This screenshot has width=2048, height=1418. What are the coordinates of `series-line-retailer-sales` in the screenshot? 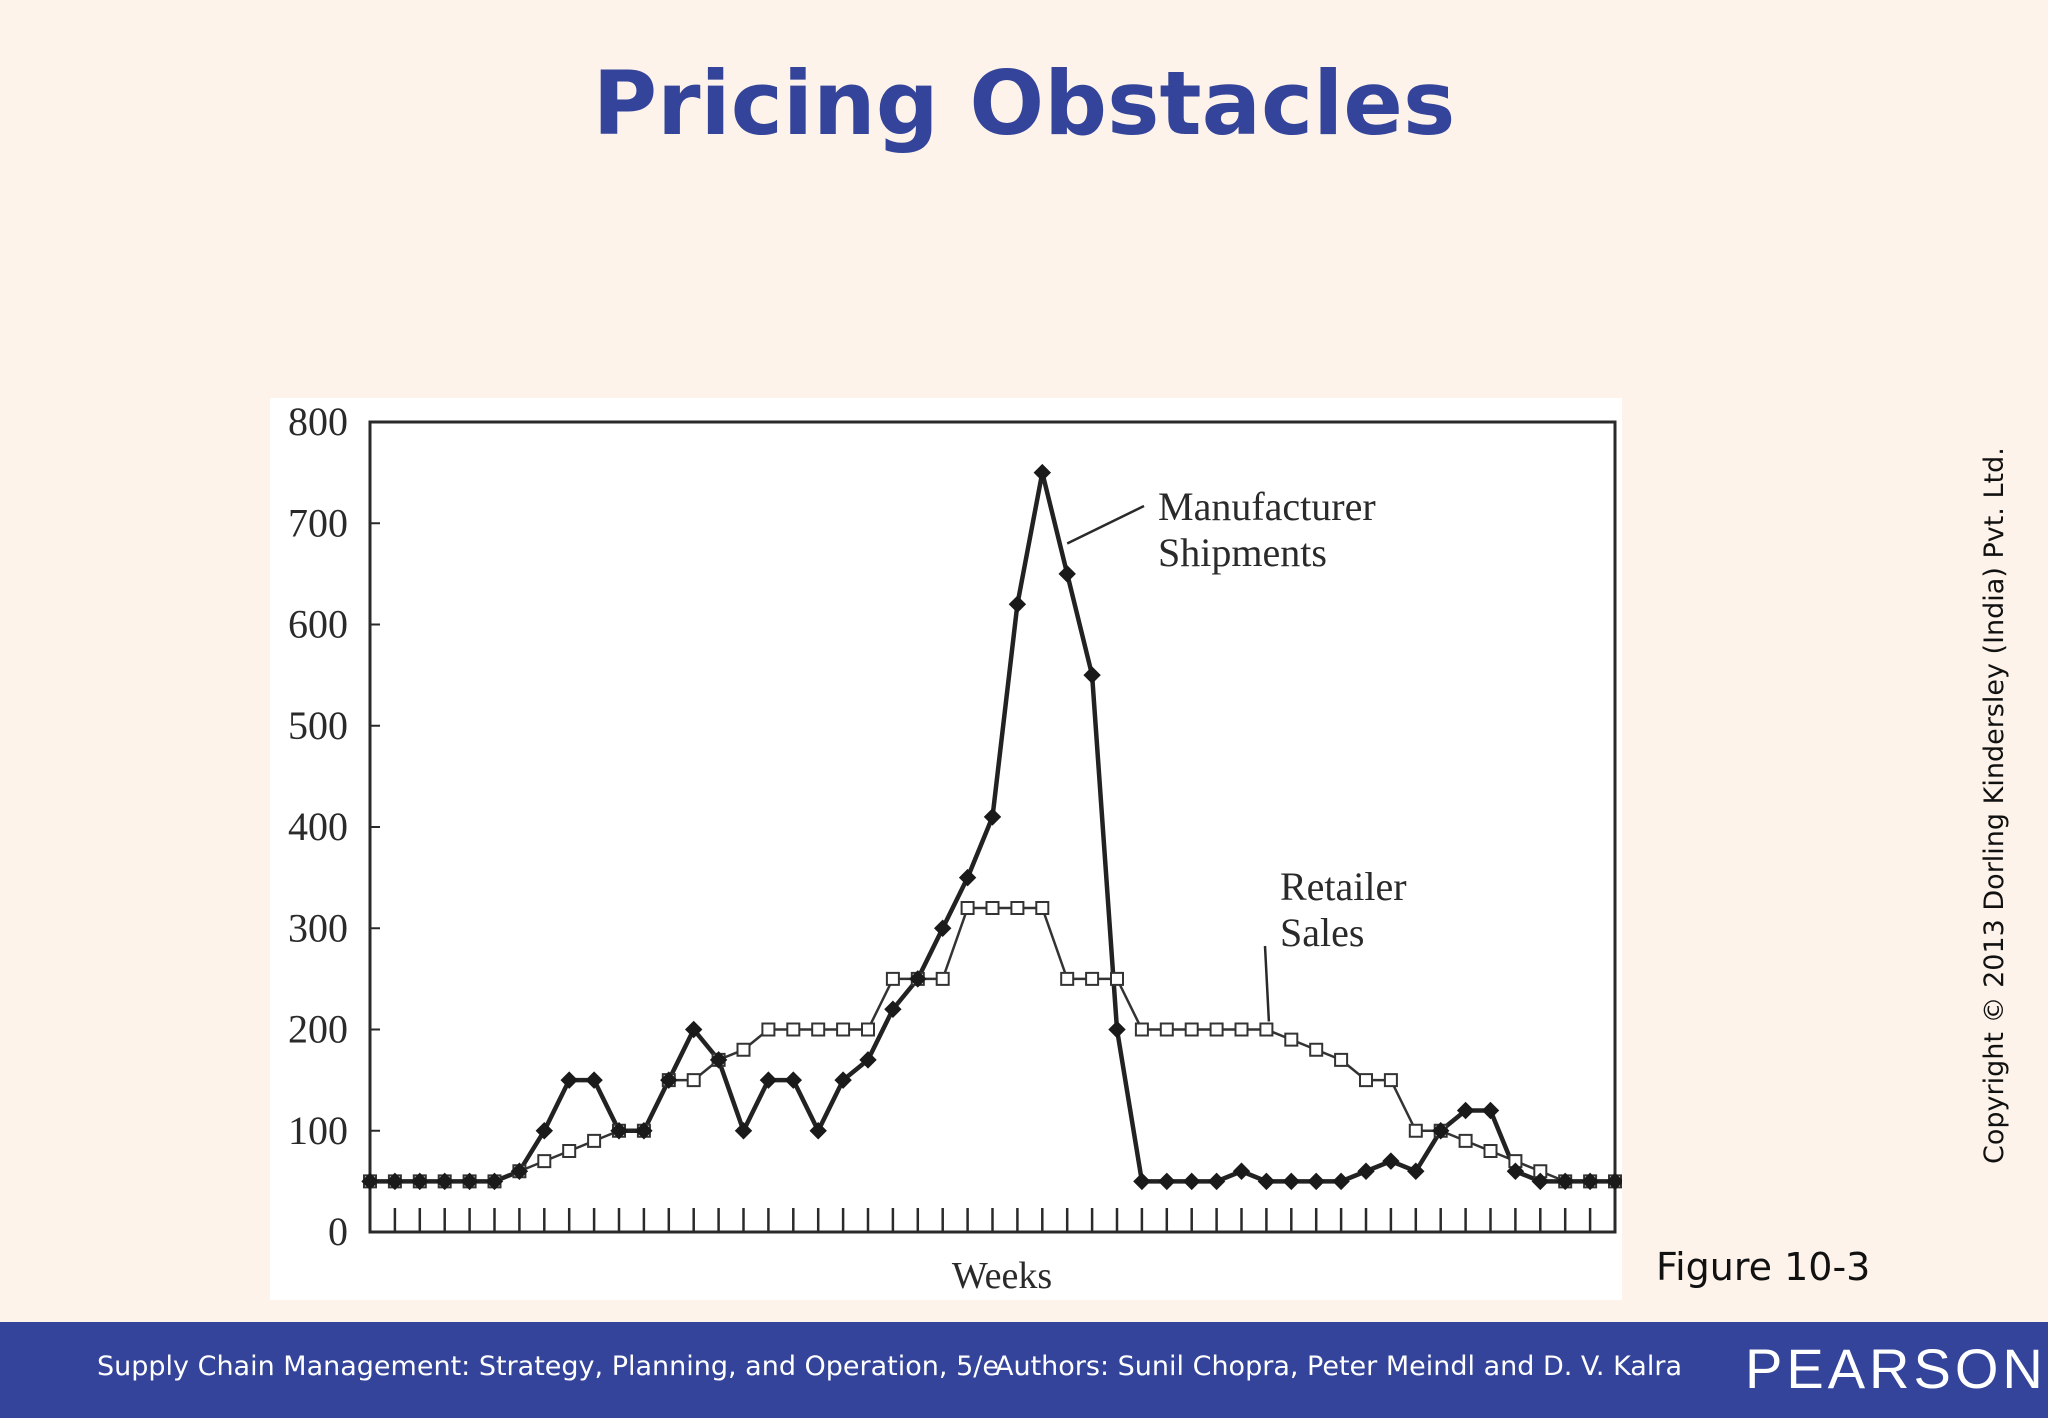 It's located at (992, 1044).